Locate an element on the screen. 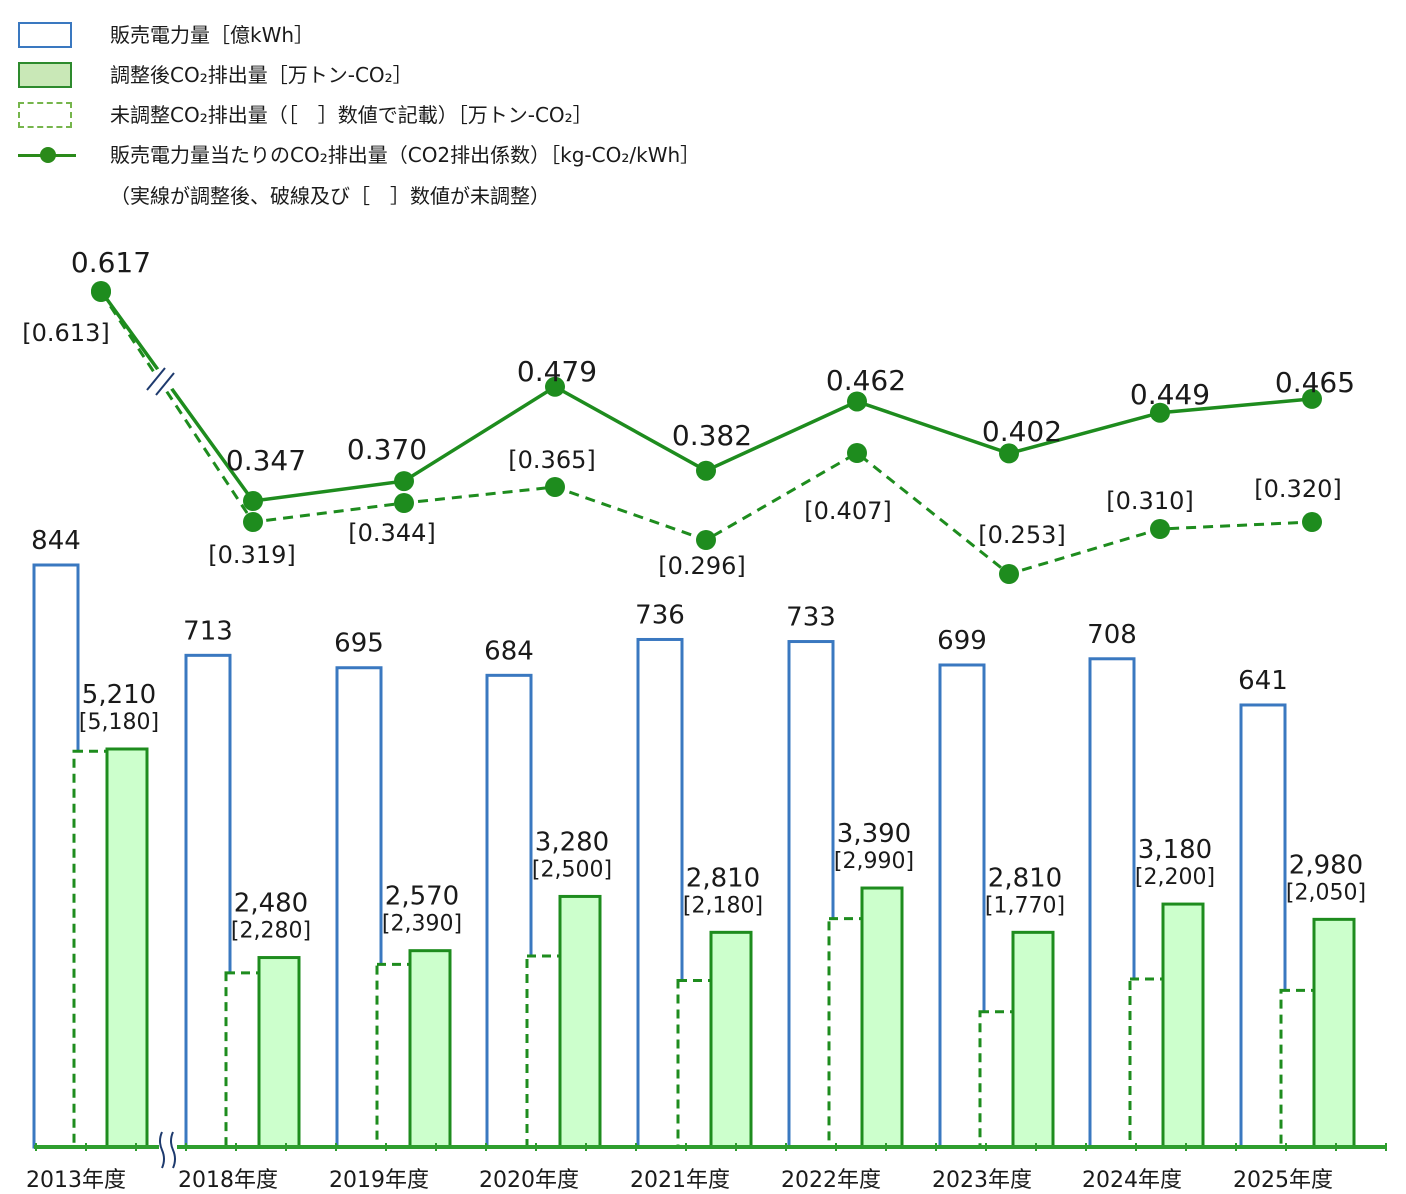  adjusted-coefficient-label: 0.465 is located at coordinates (1315, 382).